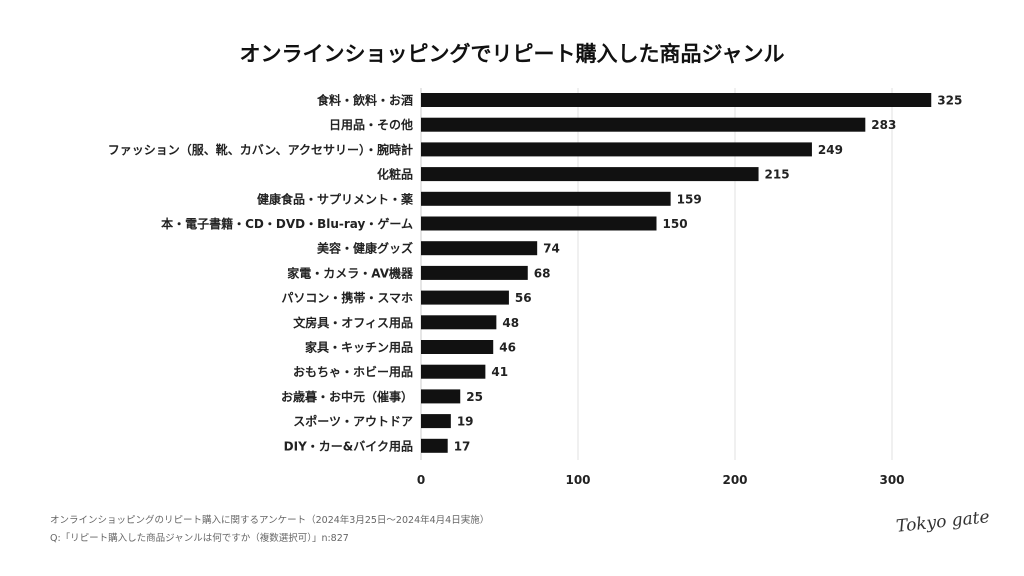 This screenshot has width=1024, height=576. I want to click on category-label: 健康食品・サプリメント・薬, so click(335, 198).